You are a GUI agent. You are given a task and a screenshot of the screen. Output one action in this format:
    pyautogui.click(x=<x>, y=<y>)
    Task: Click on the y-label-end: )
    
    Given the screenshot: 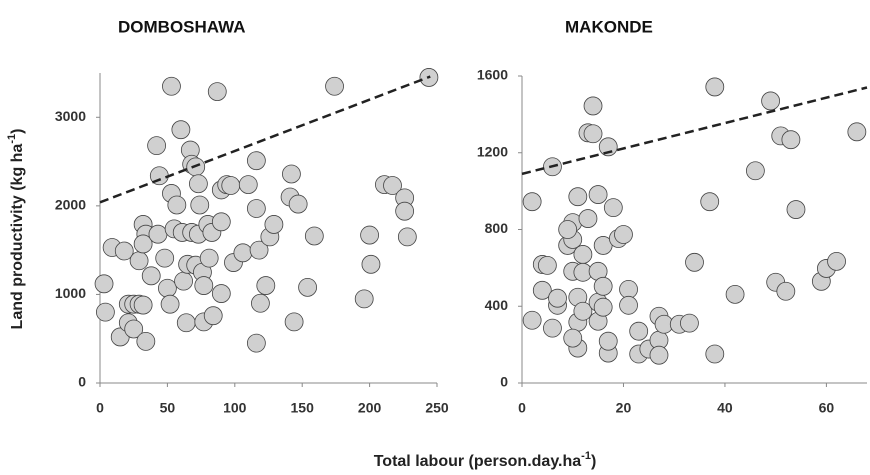 What is the action you would take?
    pyautogui.click(x=17, y=131)
    